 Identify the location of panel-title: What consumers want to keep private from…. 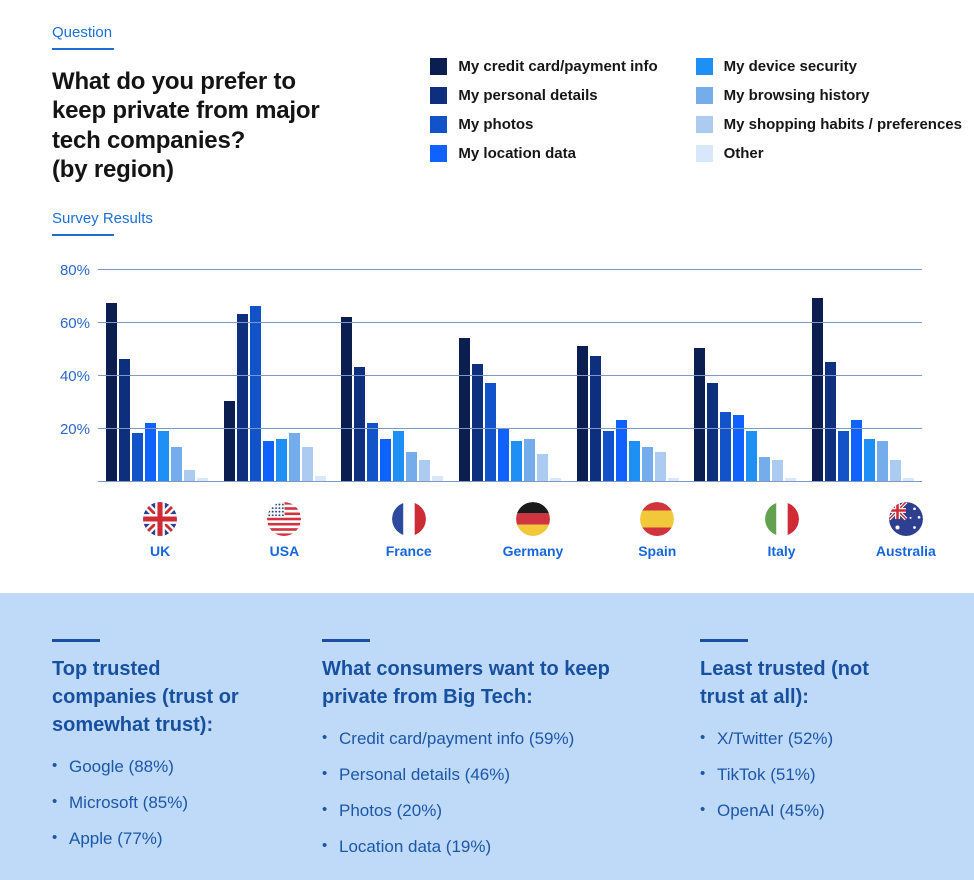
(466, 683).